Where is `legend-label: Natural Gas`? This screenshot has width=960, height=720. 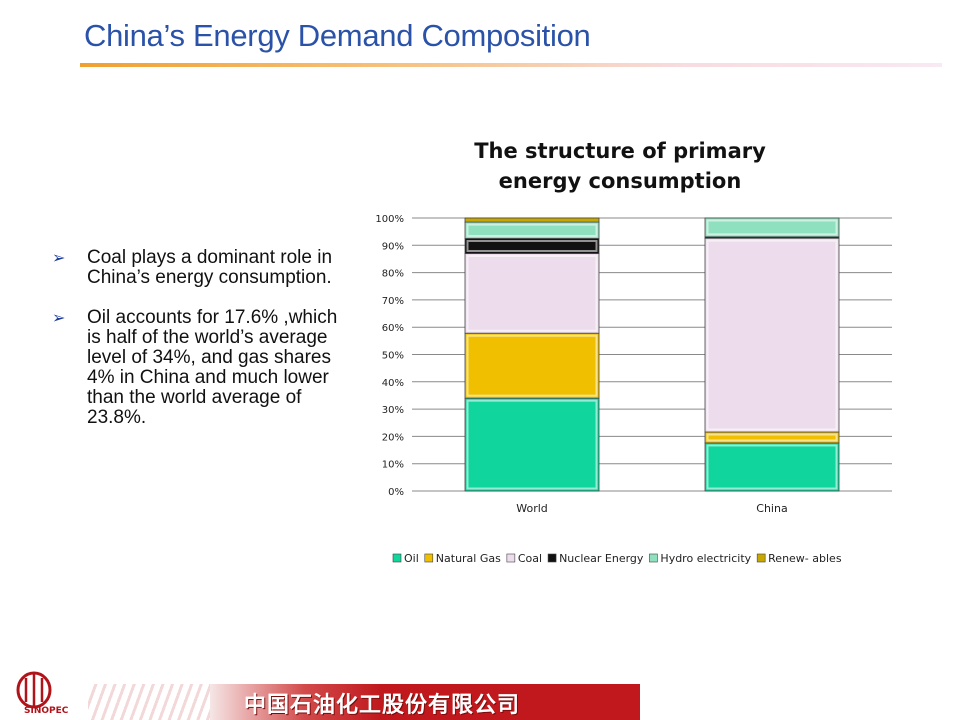
legend-label: Natural Gas is located at coordinates (468, 558).